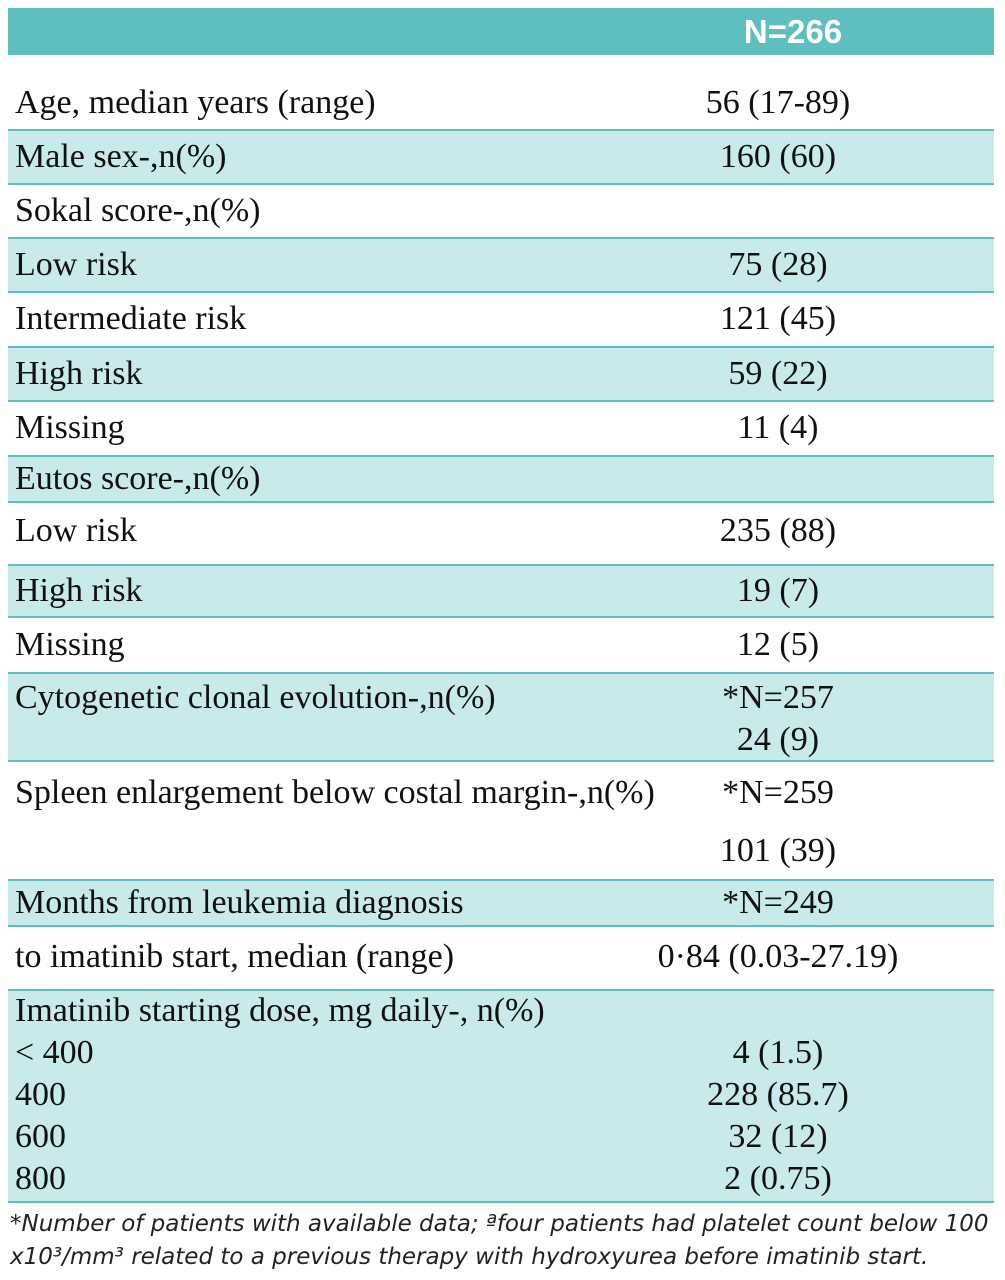 This screenshot has height=1280, width=1005. Describe the element at coordinates (501, 851) in the screenshot. I see `table-row: 101 (39)` at that location.